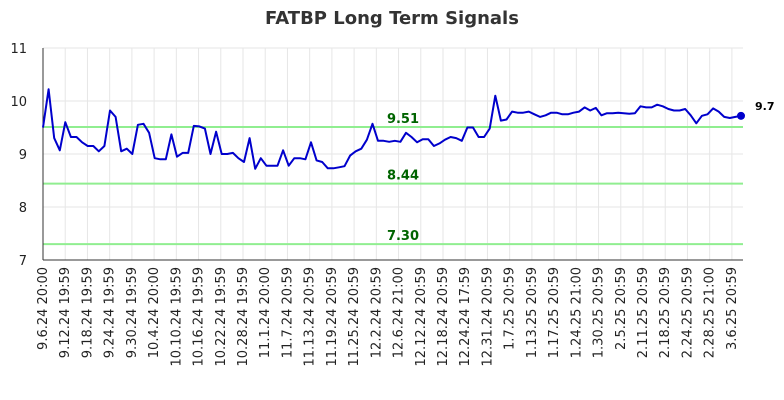  I want to click on x-tick-label: 9.18.24 19:59, so click(87, 312).